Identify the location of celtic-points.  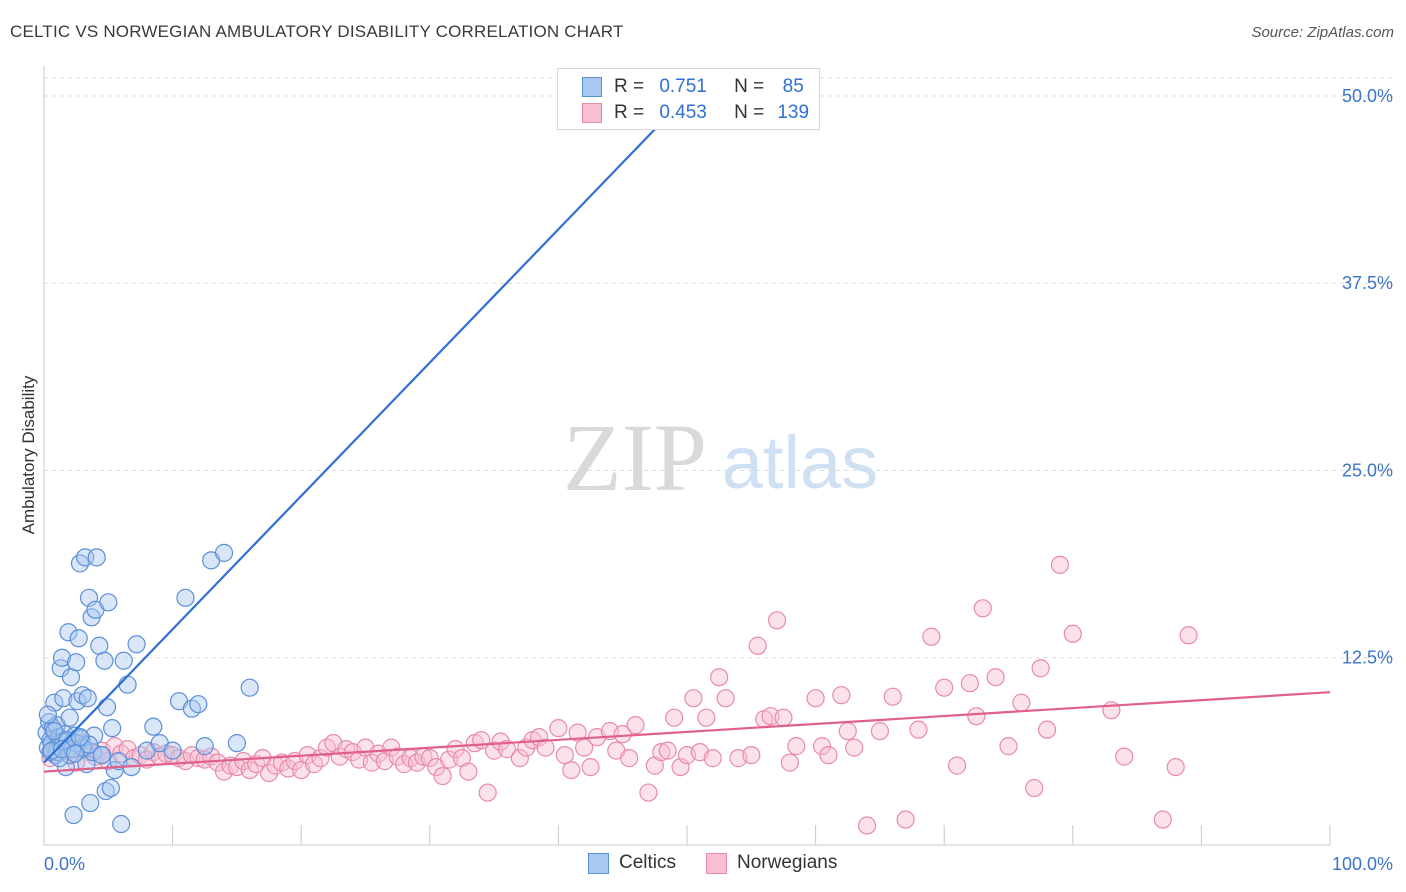
(148, 688).